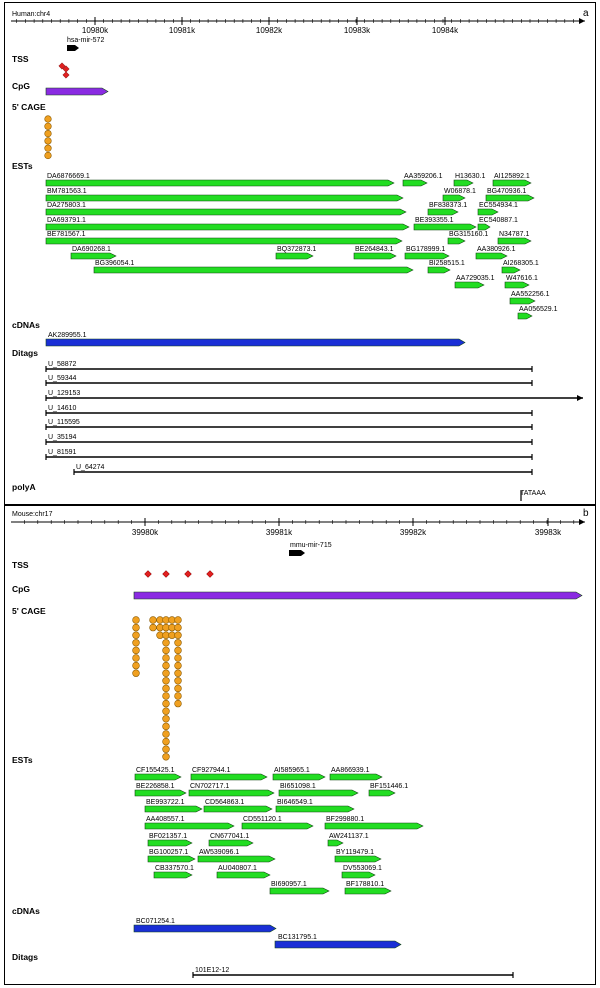 This screenshot has width=600, height=988. What do you see at coordinates (145, 532) in the screenshot?
I see `tick-label: 39980k` at bounding box center [145, 532].